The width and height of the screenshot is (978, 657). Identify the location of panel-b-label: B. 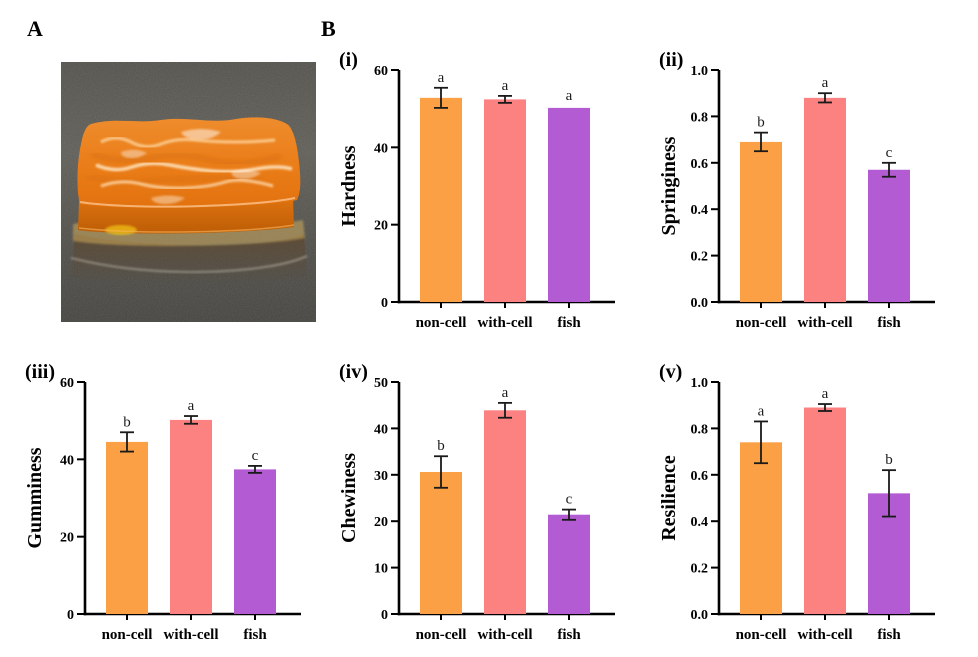
(328, 28).